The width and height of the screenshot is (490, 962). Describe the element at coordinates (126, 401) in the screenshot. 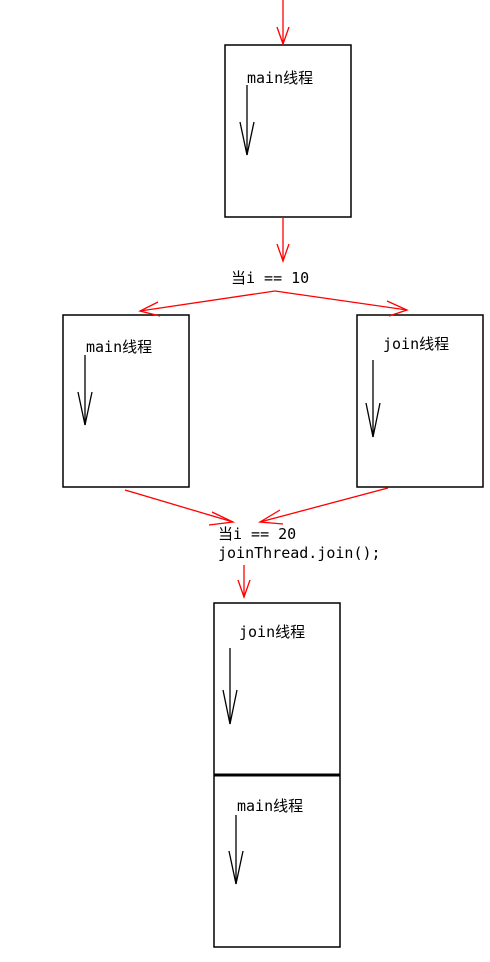

I see `box-parallel-main` at that location.